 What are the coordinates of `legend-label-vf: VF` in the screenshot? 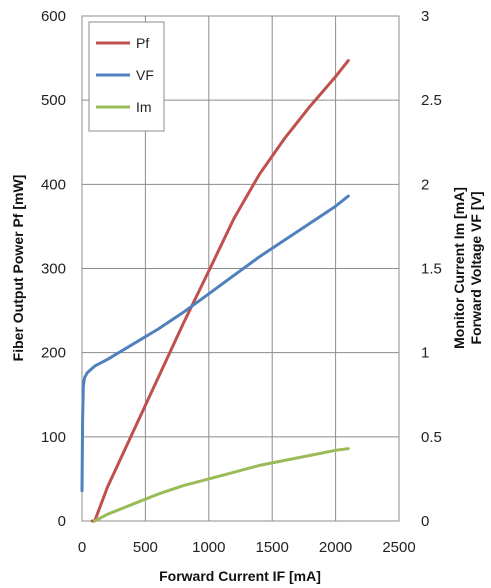 It's located at (145, 75).